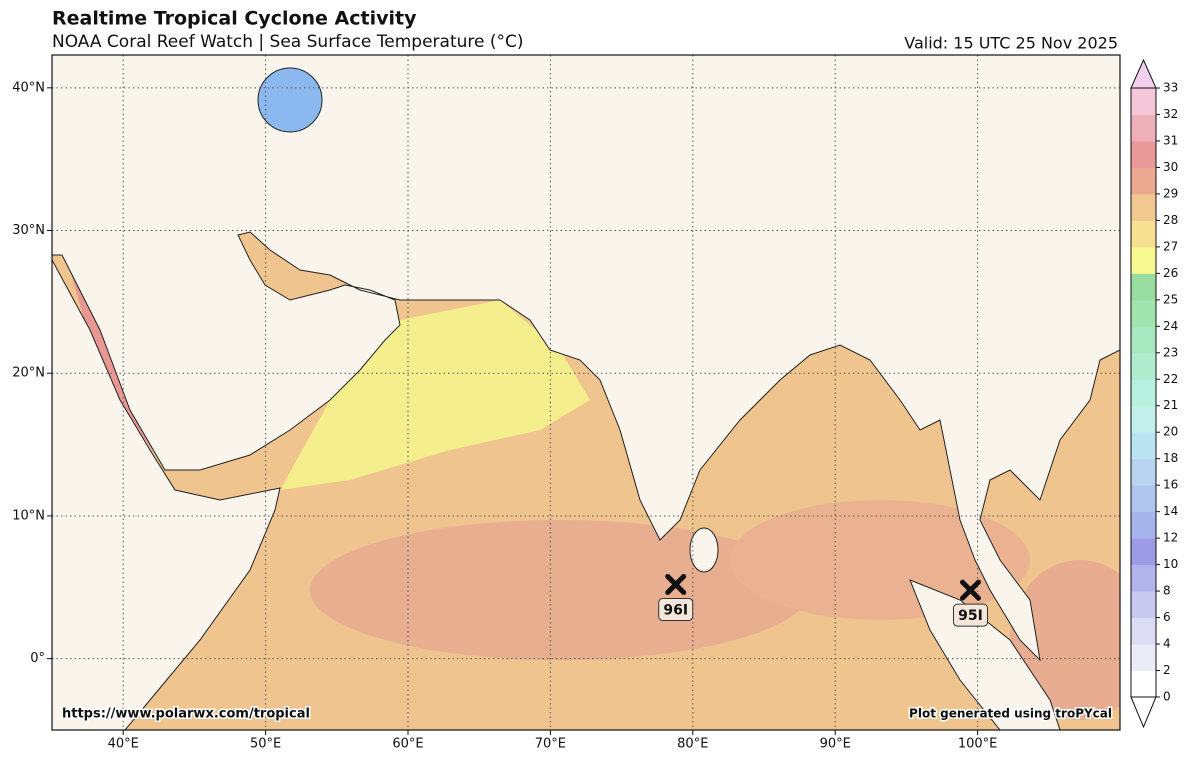  I want to click on credit: Plot generated using troPYcal, so click(1010, 714).